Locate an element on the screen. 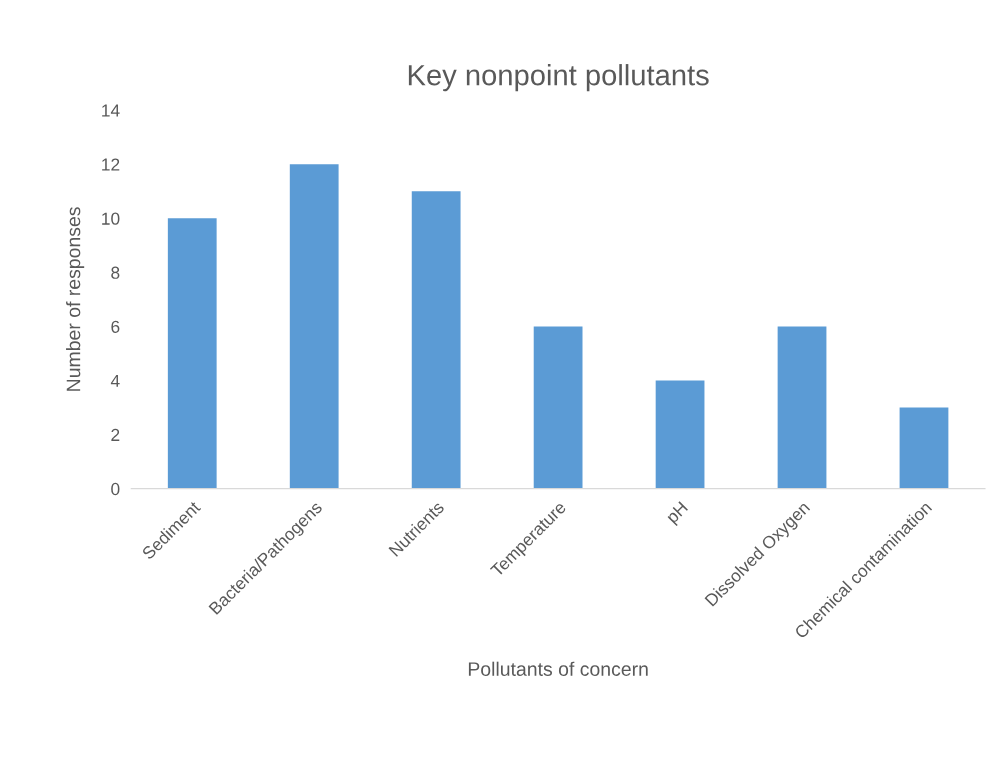 This screenshot has height=760, width=1002. x-tick-label: pH is located at coordinates (678, 514).